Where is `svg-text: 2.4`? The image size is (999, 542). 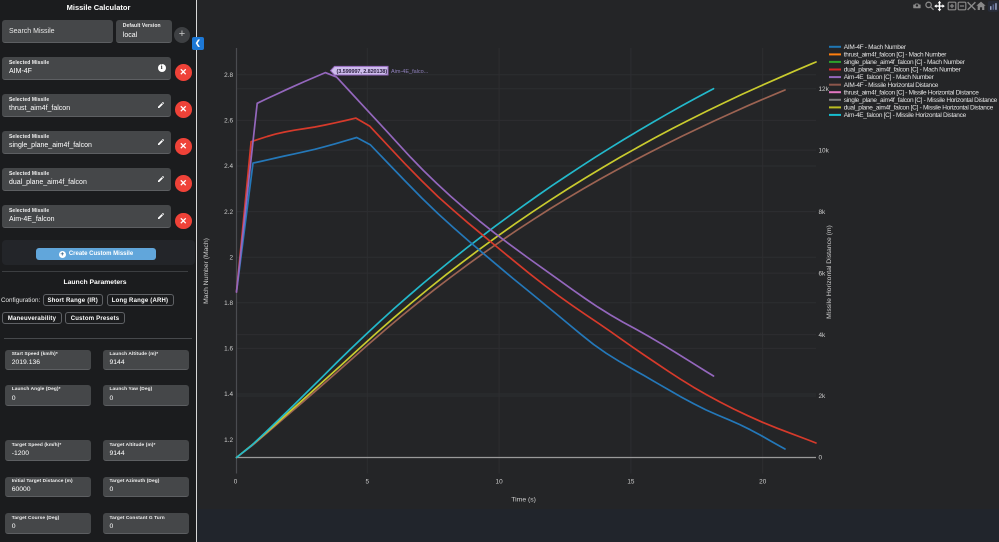
svg-text: 2.4 is located at coordinates (228, 166).